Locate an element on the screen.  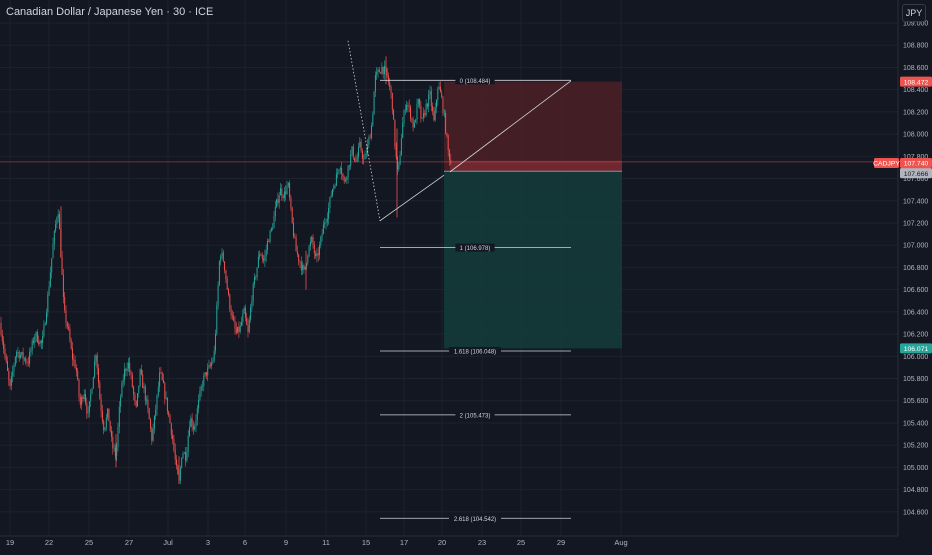
dotted-trend-line is located at coordinates (364, 130).